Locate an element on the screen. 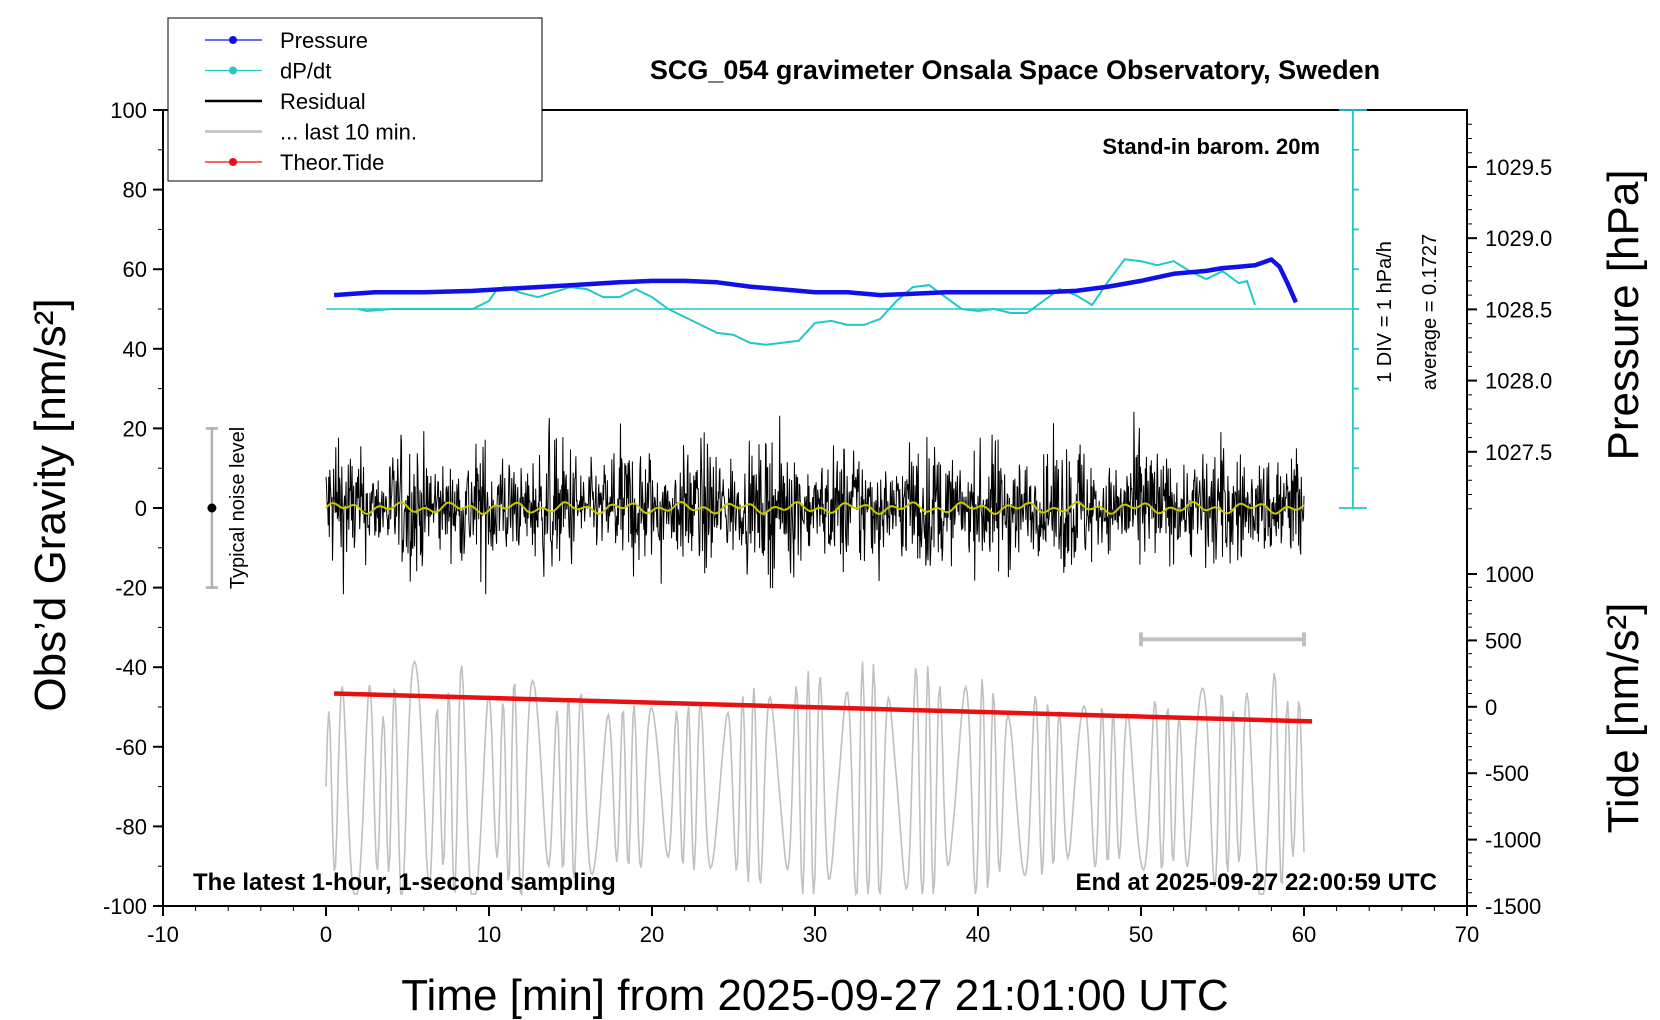 Image resolution: width=1660 pixels, height=1020 pixels. x-tick-label: 50 is located at coordinates (1141, 934).